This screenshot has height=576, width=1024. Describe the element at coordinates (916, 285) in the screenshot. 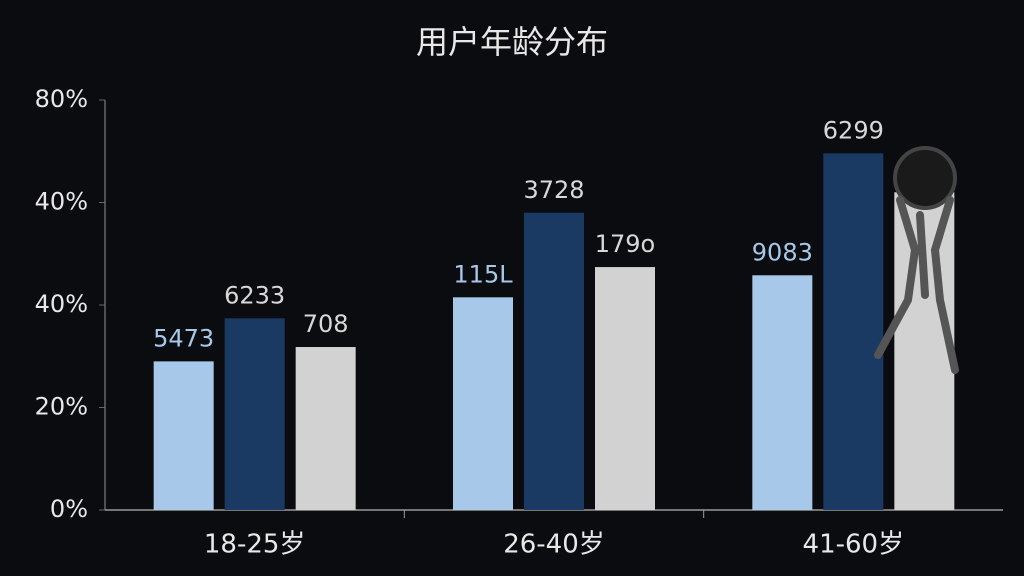

I see `figure-body` at that location.